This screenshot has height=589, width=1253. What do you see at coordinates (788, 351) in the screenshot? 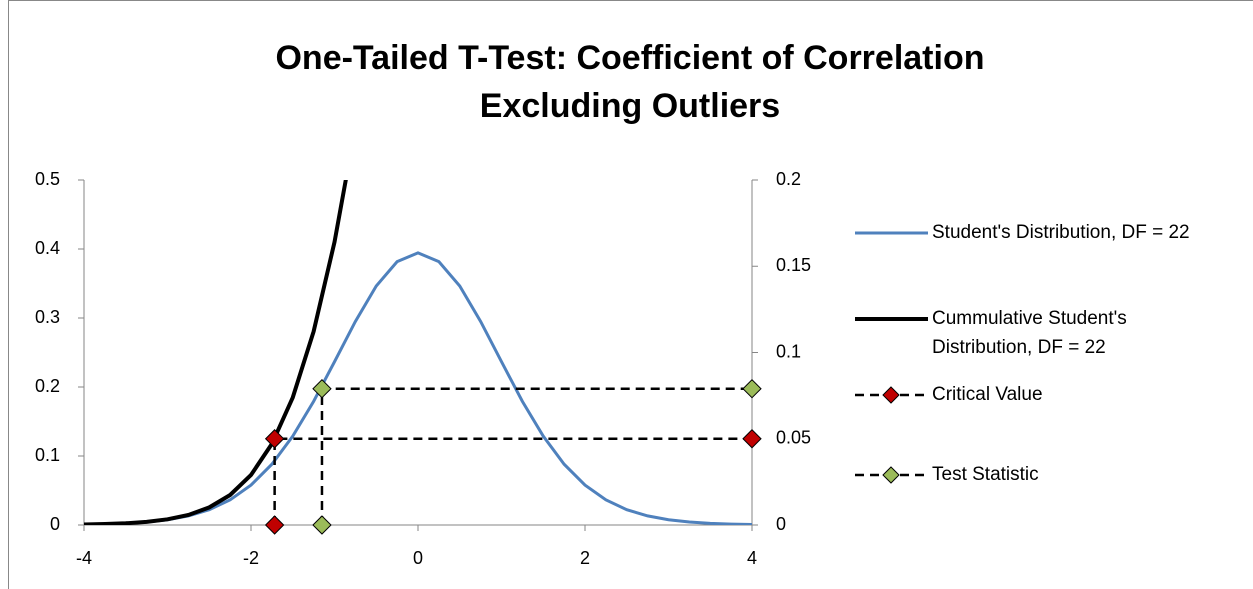
I see `y2-tick-label: 0.1` at bounding box center [788, 351].